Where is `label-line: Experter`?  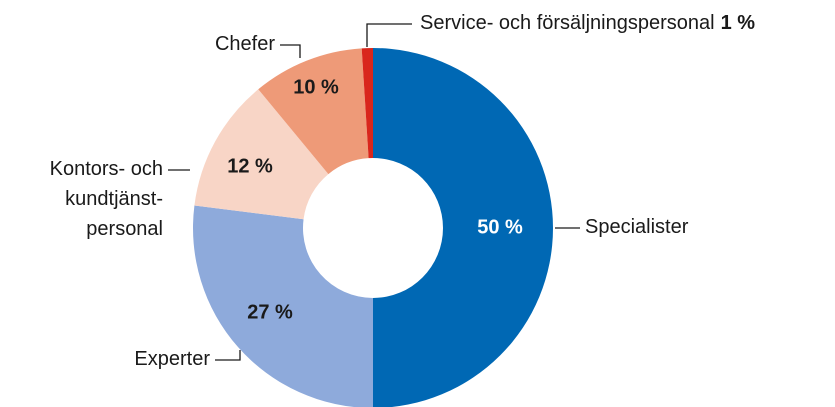 label-line: Experter is located at coordinates (172, 359).